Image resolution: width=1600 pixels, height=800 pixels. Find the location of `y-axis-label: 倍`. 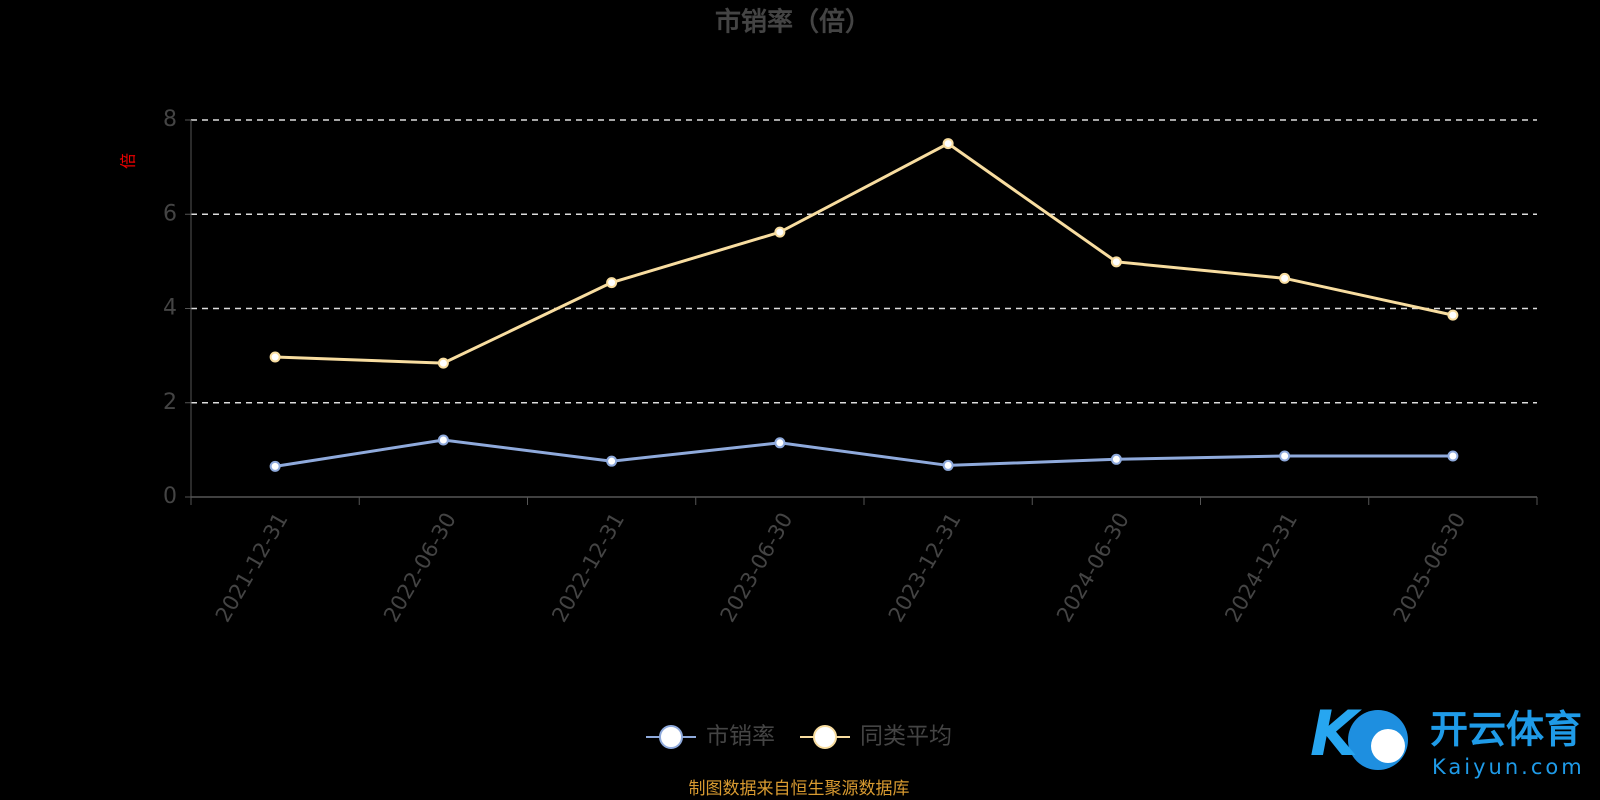

y-axis-label: 倍 is located at coordinates (128, 161).